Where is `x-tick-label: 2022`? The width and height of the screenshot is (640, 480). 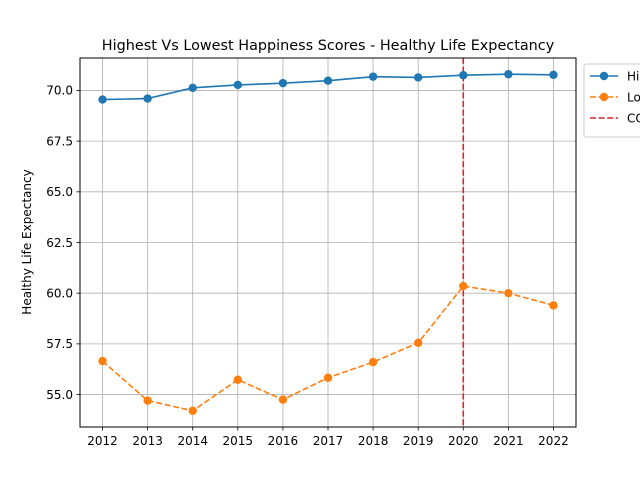
x-tick-label: 2022 is located at coordinates (553, 441).